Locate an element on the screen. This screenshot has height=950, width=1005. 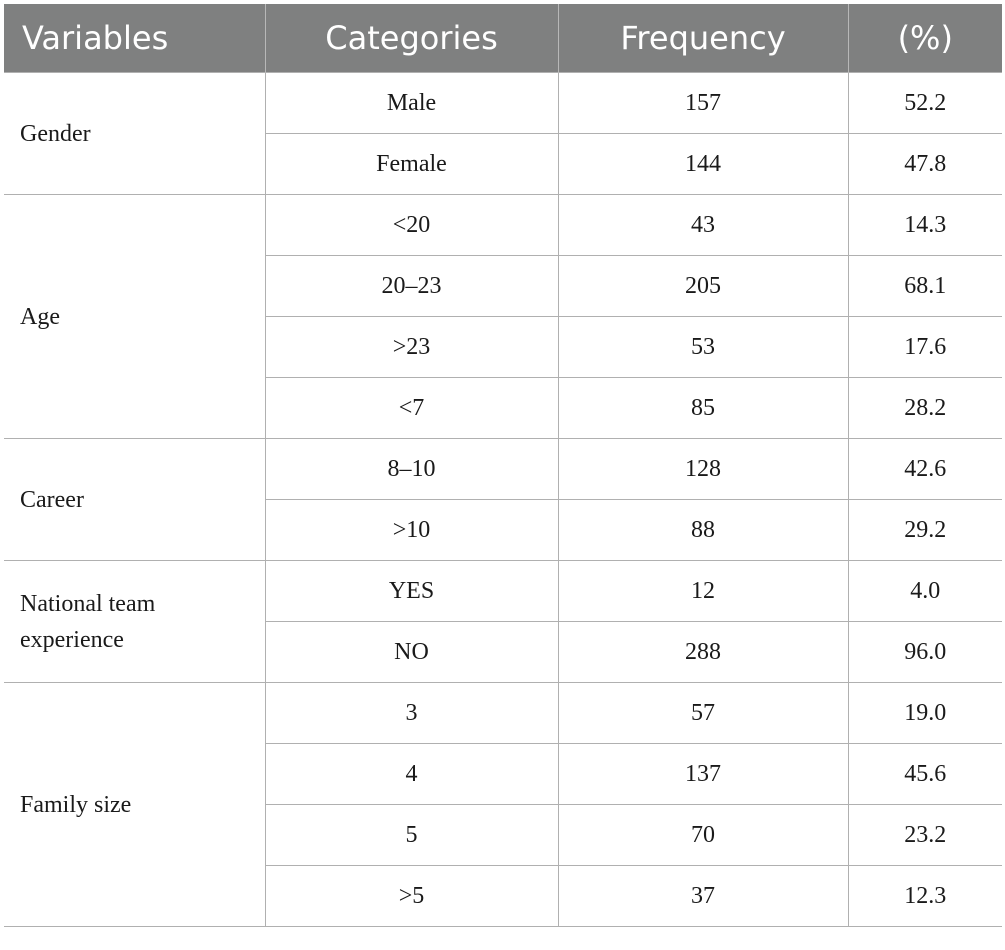
header-percent: (%) is located at coordinates (924, 38).